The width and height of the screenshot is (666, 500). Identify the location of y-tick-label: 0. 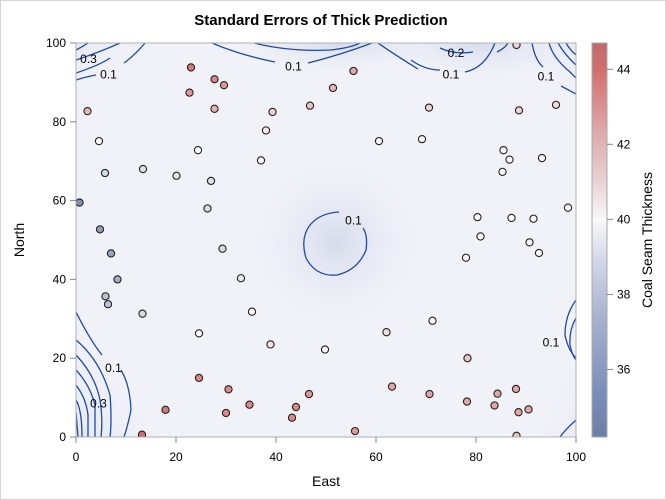
(62, 437).